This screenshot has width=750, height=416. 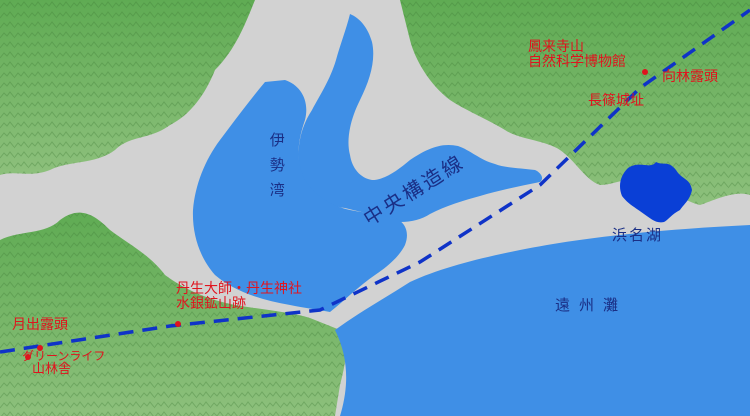 What do you see at coordinates (64, 363) in the screenshot?
I see `place-label-green-life: グリーンライフ 山林舎` at bounding box center [64, 363].